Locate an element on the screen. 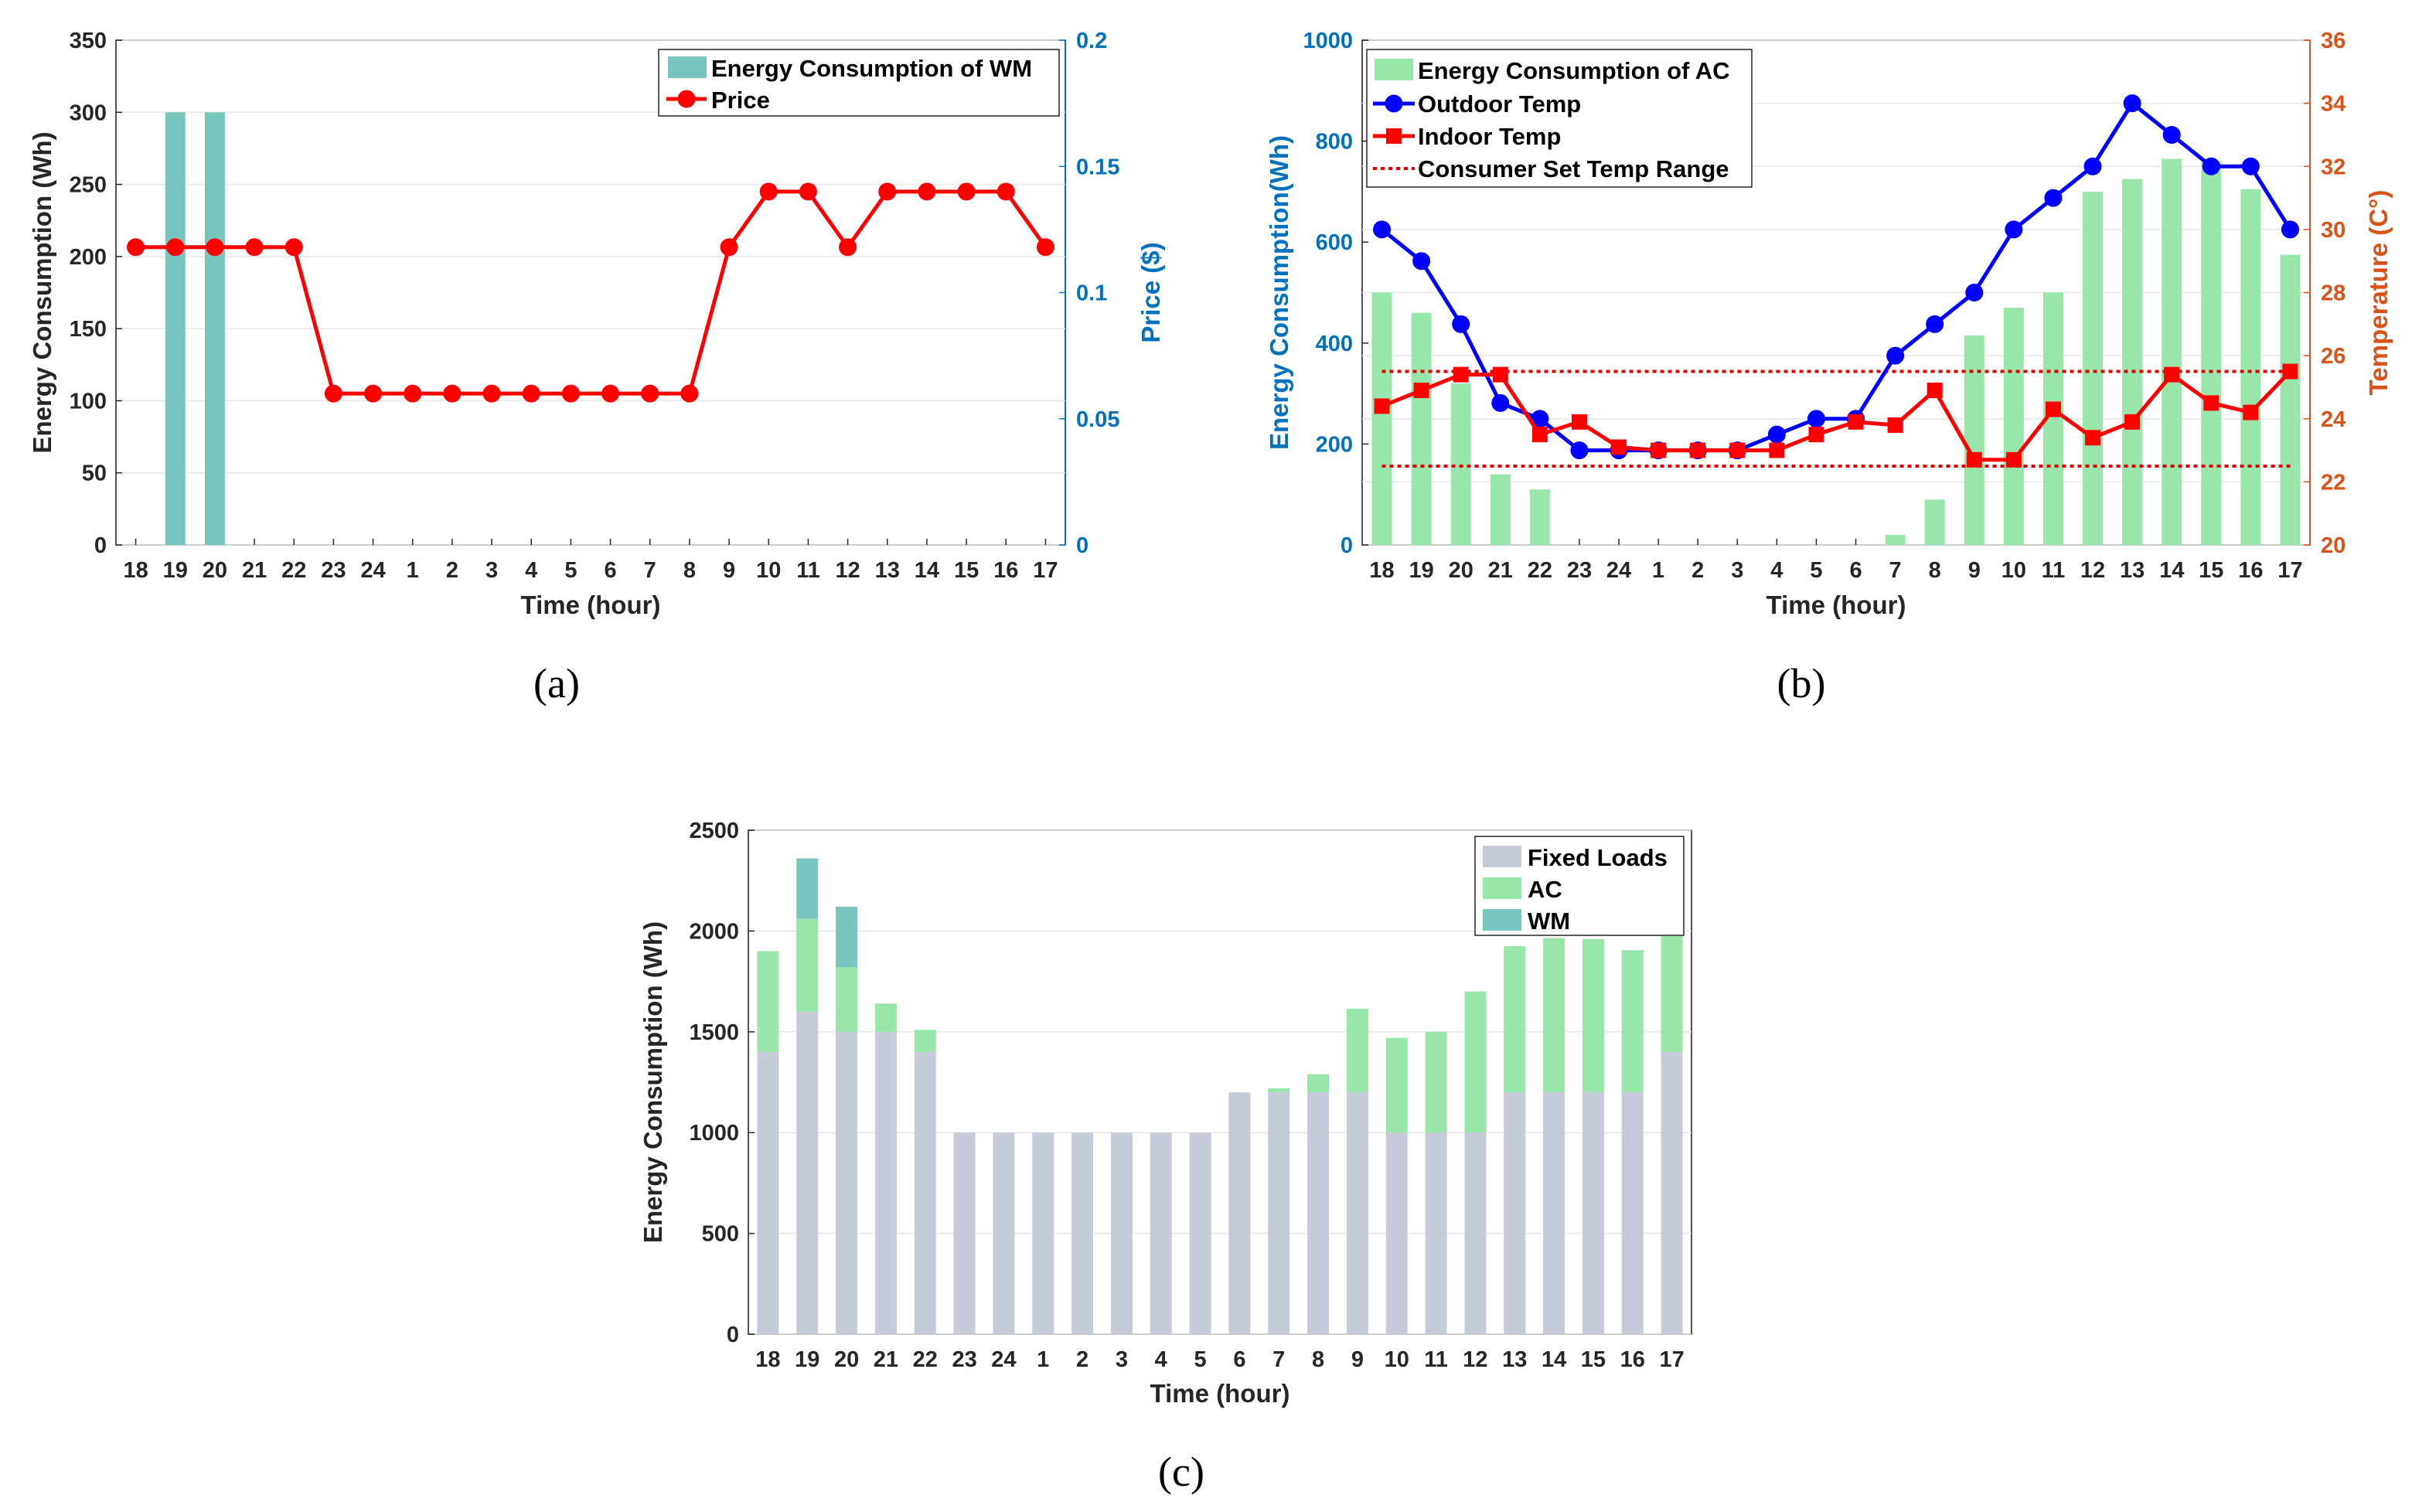 The image size is (2412, 1512). x-tick-label: 19 is located at coordinates (1421, 570).